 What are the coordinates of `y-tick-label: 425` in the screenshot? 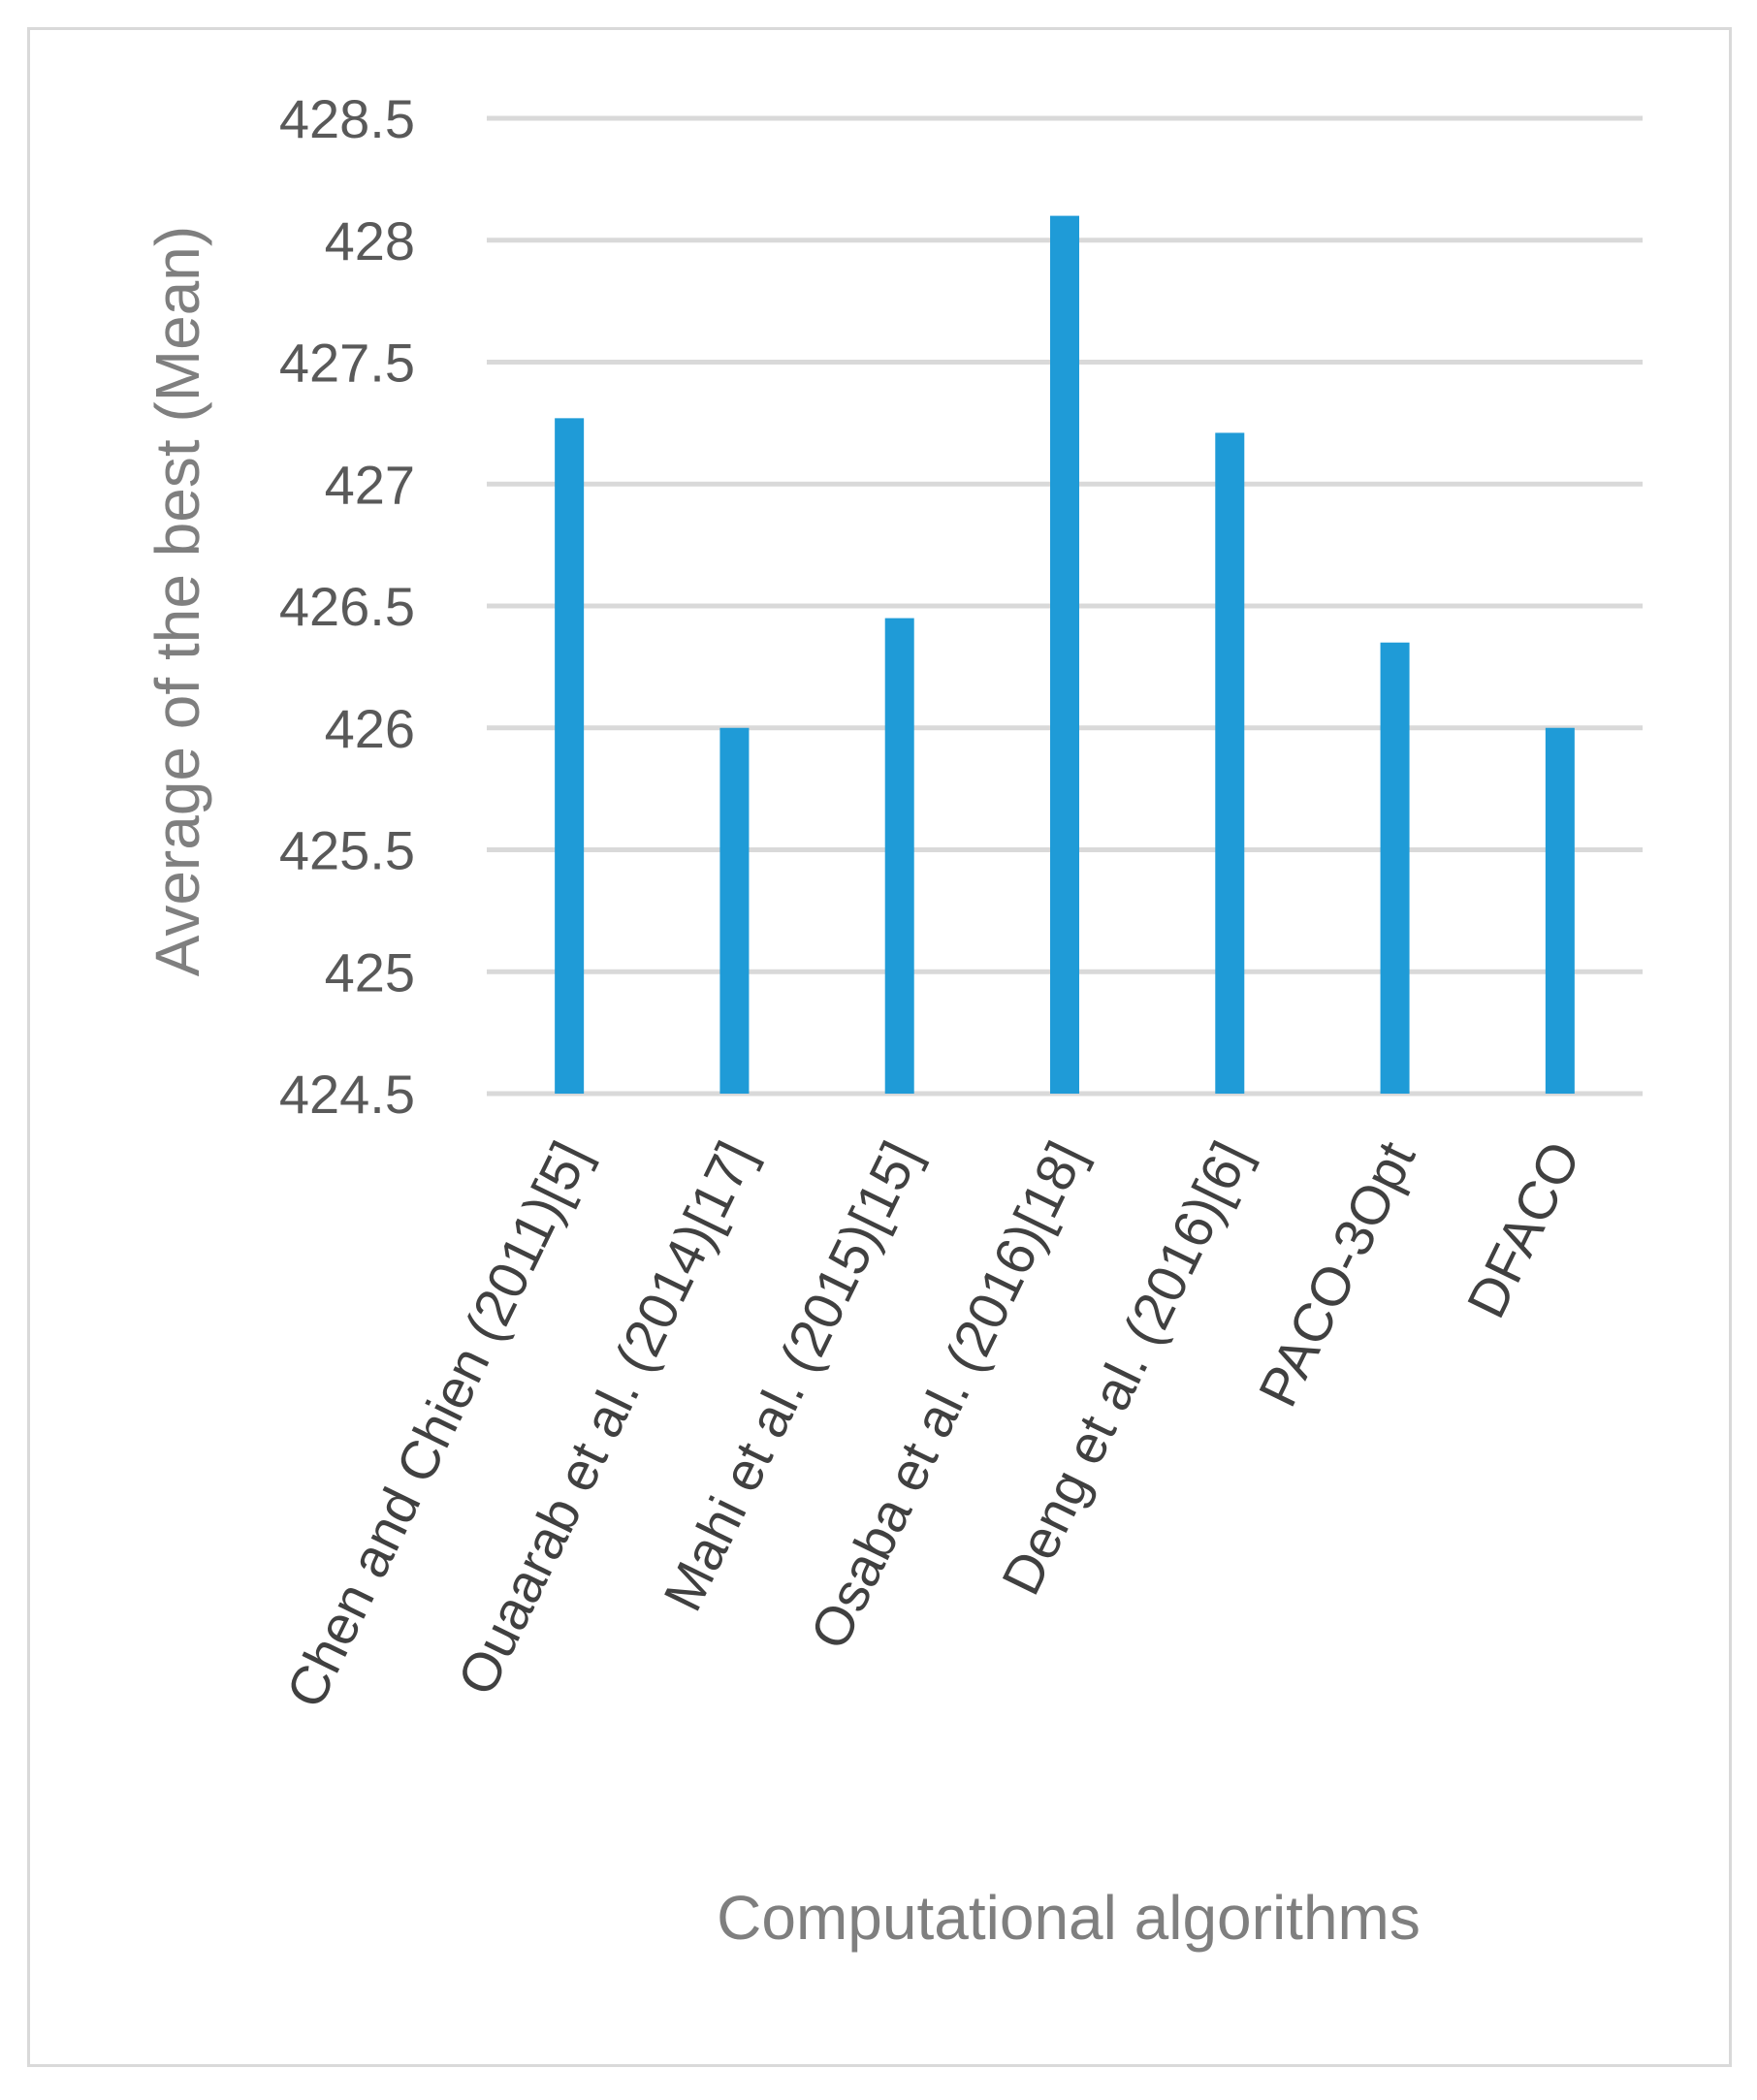 It's located at (370, 971).